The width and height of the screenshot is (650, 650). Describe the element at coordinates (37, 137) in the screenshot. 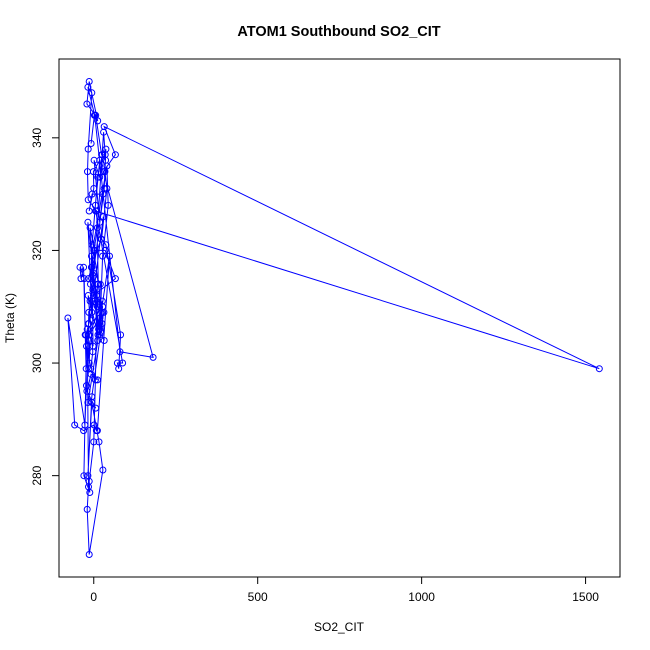

I see `y-tick-label: 340` at that location.